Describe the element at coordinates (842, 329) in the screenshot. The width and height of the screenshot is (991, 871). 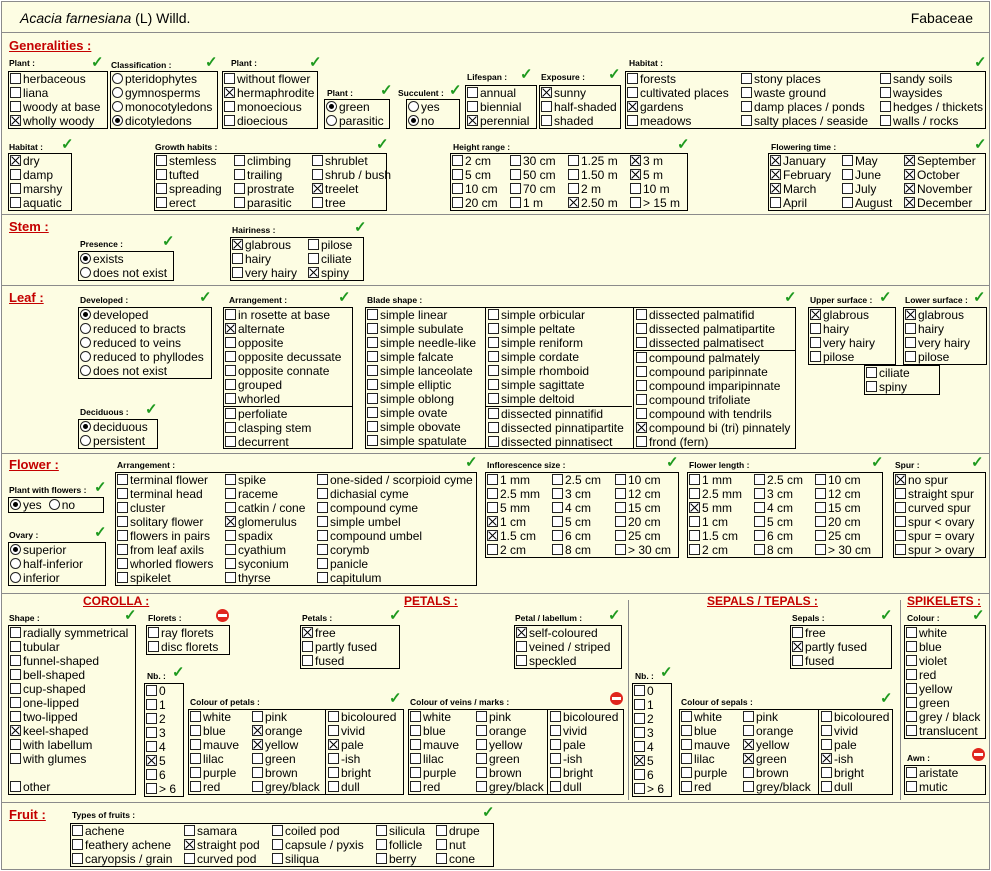
I see `option: hairy` at that location.